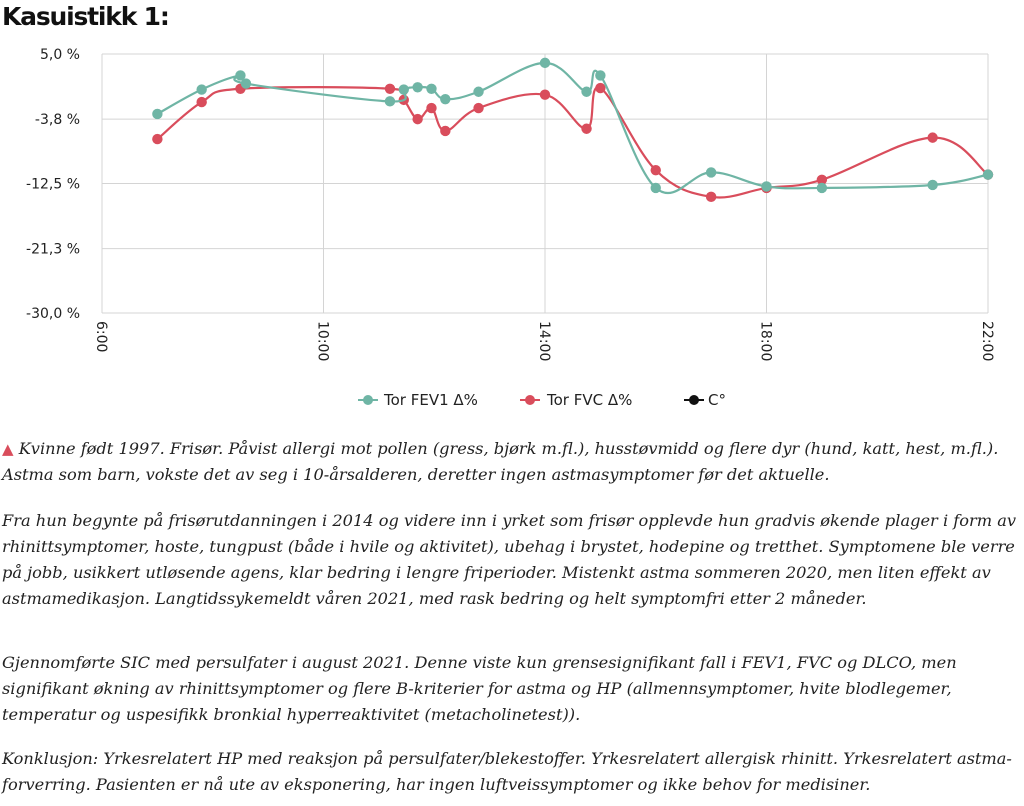  I want to click on chart-legend: Tor FEV1 Δ% Tor FVC Δ% C°, so click(542, 400).